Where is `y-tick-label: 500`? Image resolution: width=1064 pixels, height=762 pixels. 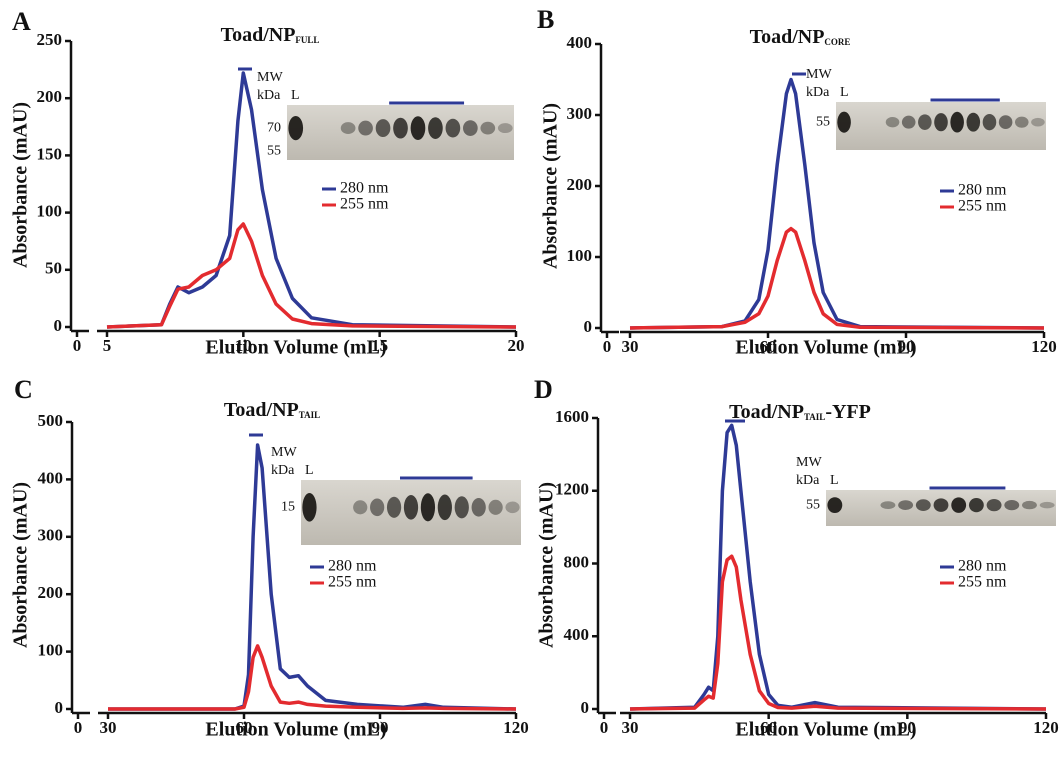
y-tick-label: 500 is located at coordinates (51, 420).